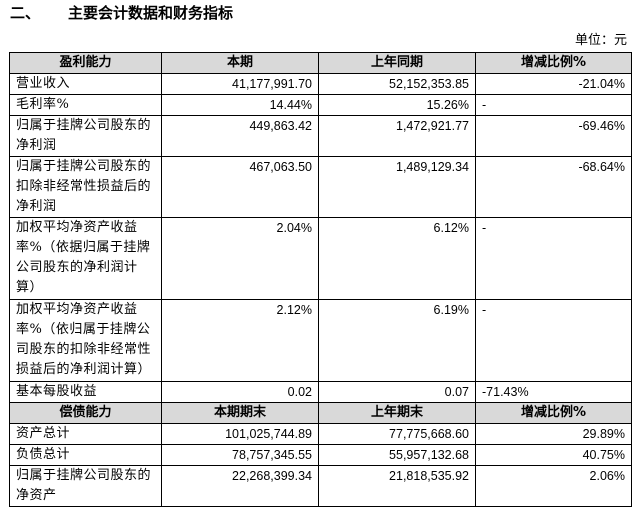  I want to click on header-profit-ability: 盈利能力, so click(85, 63).